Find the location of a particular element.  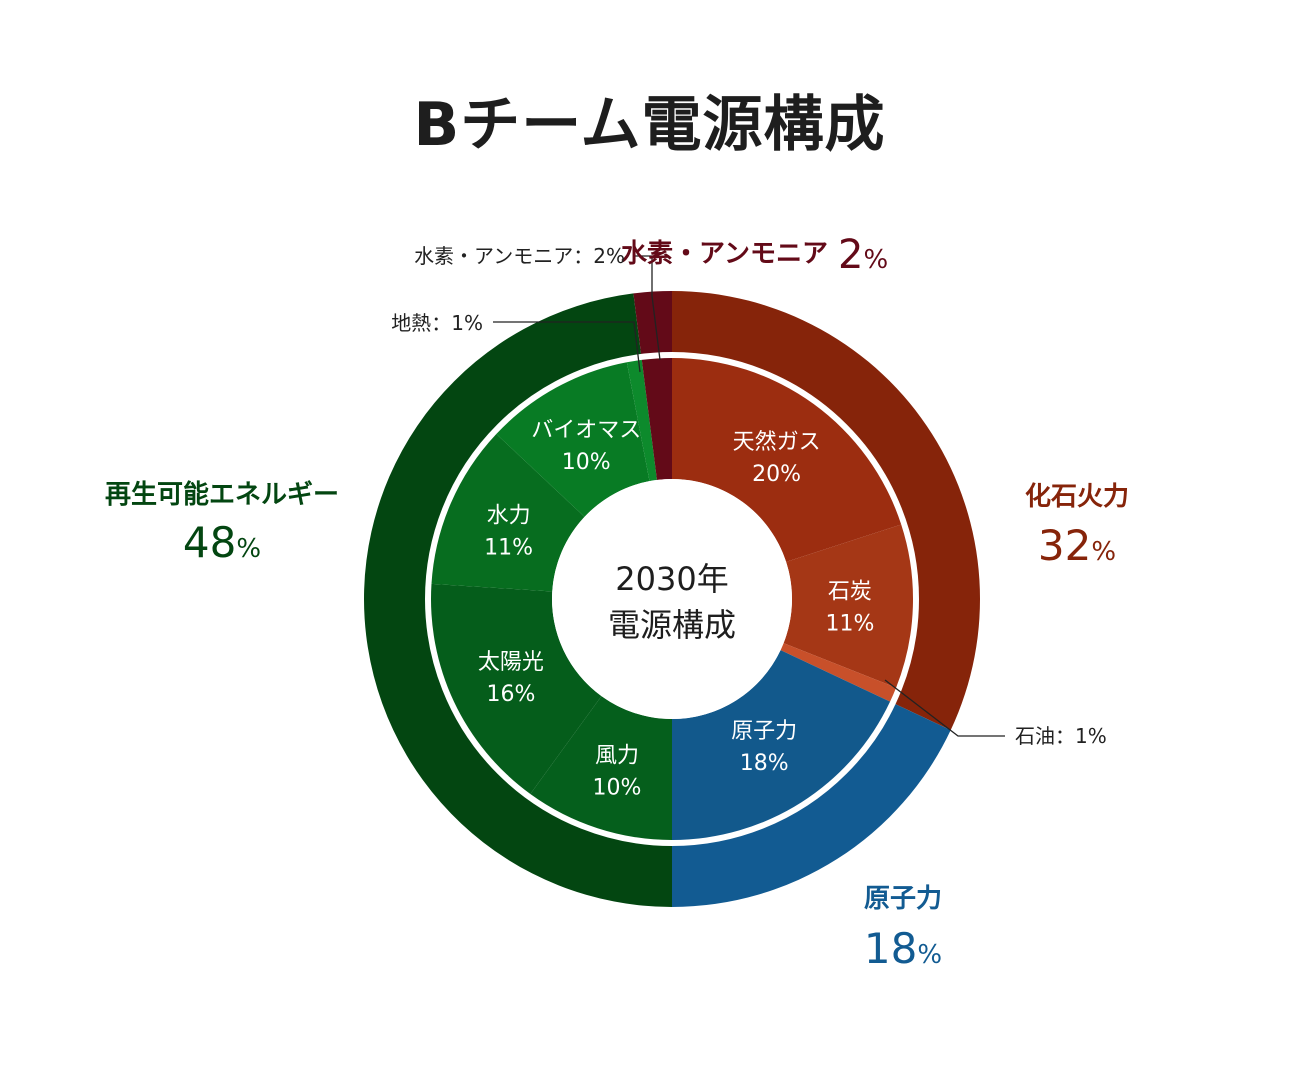

outer-label-unit-2: % is located at coordinates (248, 549).